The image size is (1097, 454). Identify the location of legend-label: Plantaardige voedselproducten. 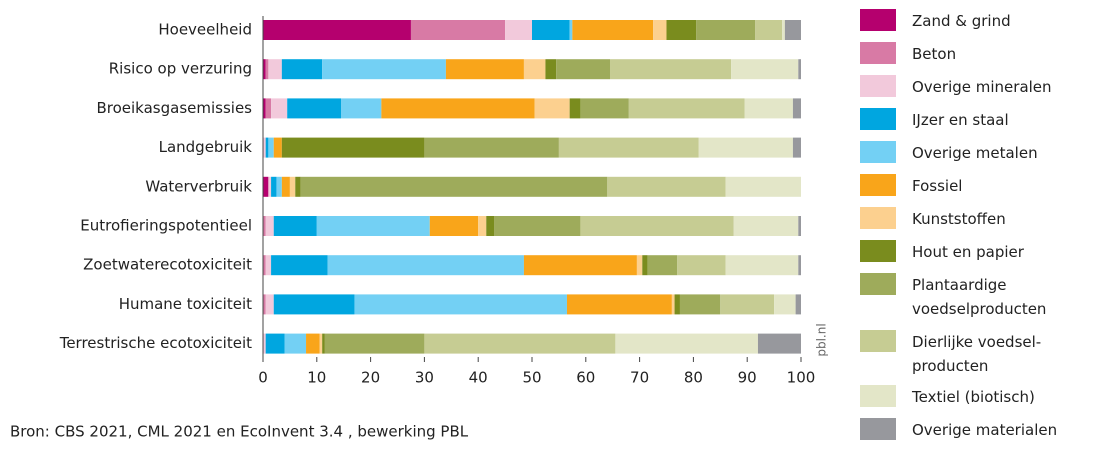
(979, 297).